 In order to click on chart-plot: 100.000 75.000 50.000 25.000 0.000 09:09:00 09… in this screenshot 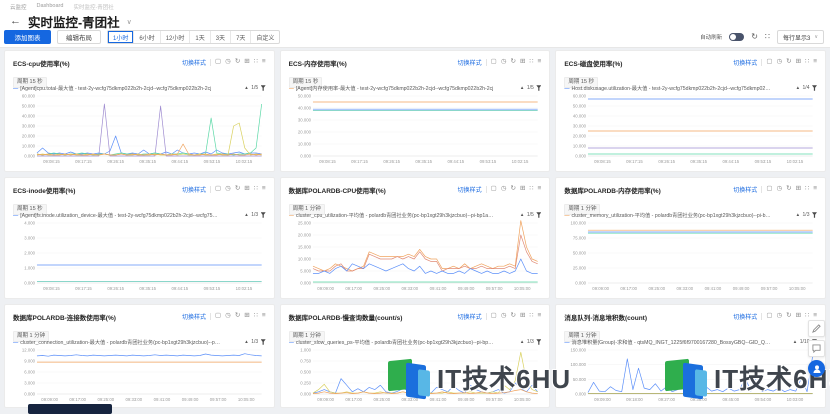, I will do `click(690, 259)`.